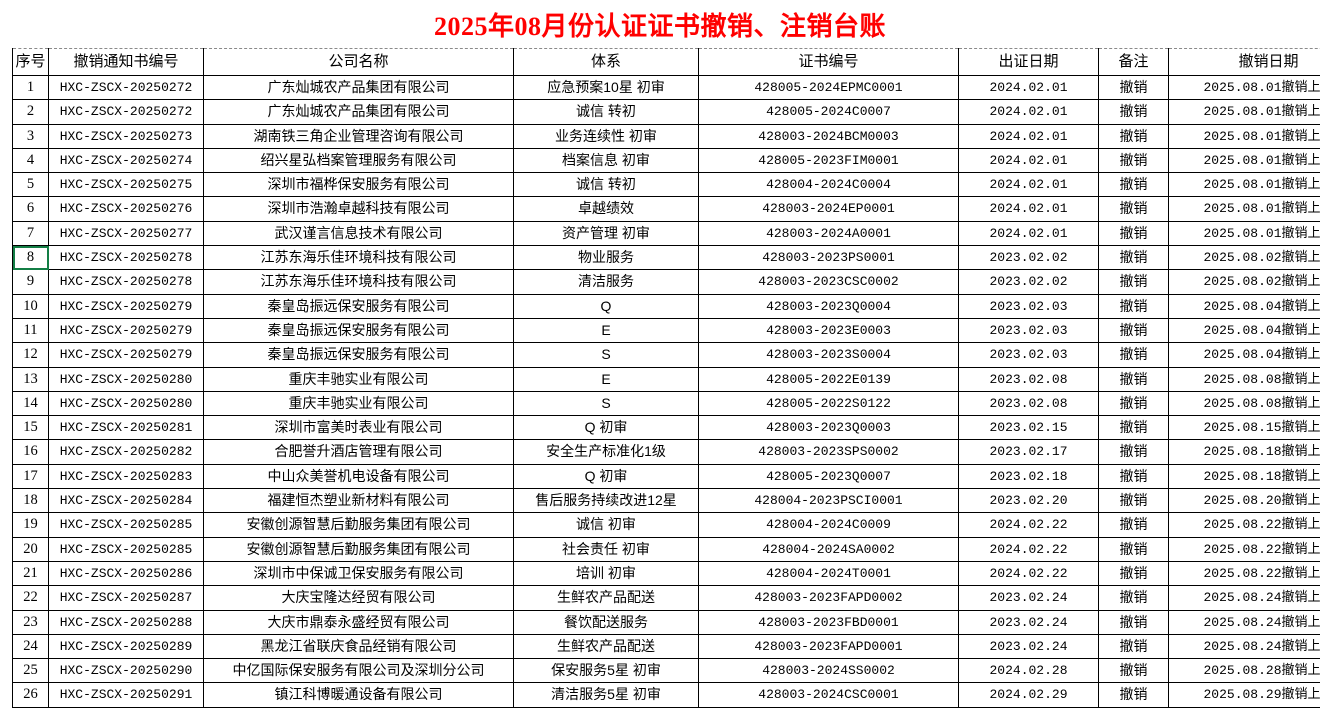 This screenshot has height=708, width=1320. What do you see at coordinates (606, 160) in the screenshot?
I see `cell-system: 档案信息 初审` at bounding box center [606, 160].